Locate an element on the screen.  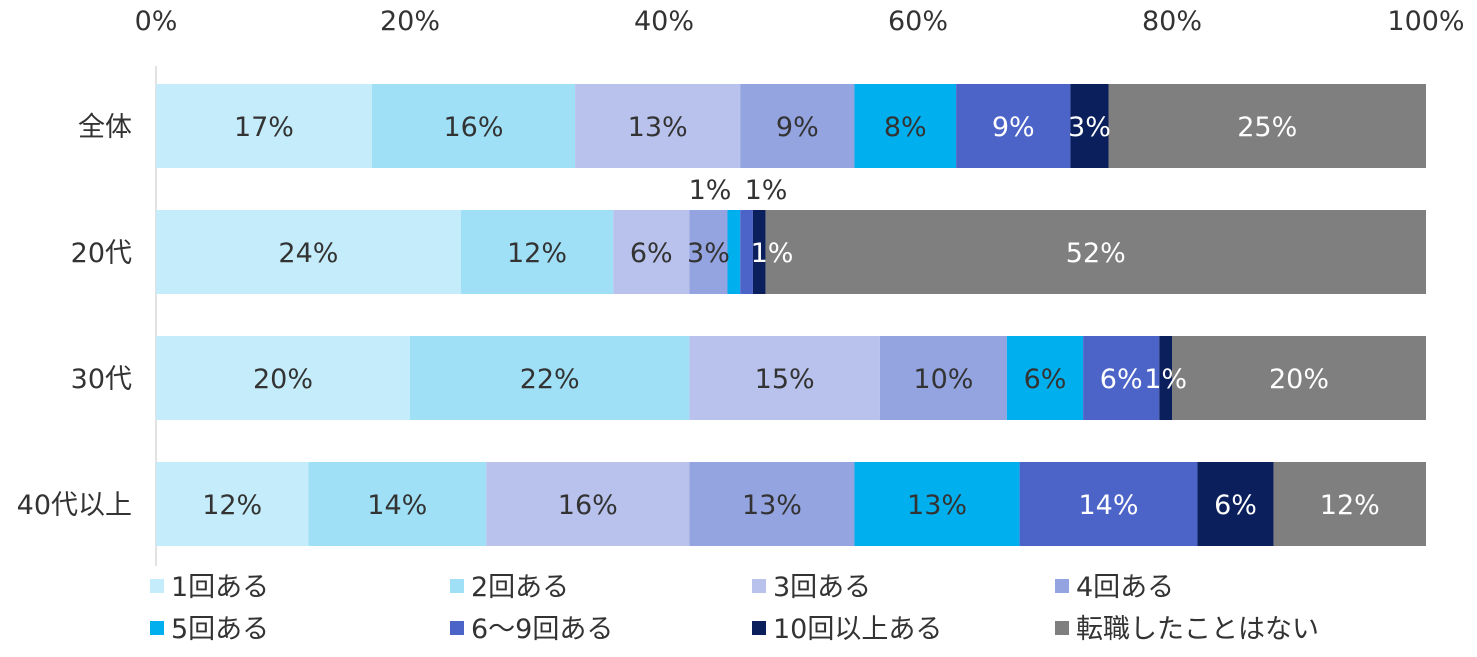
legend-label: 10回以上ある is located at coordinates (857, 629).